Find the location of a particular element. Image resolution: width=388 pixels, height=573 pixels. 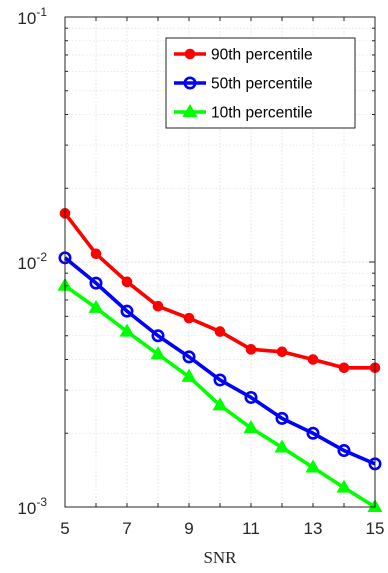

y-tick-label: 10⁻³ is located at coordinates (32, 506).